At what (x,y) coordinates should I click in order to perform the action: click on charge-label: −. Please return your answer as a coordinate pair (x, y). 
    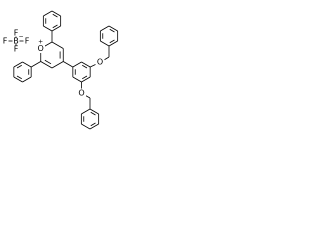
    Looking at the image, I should click on (20, 37).